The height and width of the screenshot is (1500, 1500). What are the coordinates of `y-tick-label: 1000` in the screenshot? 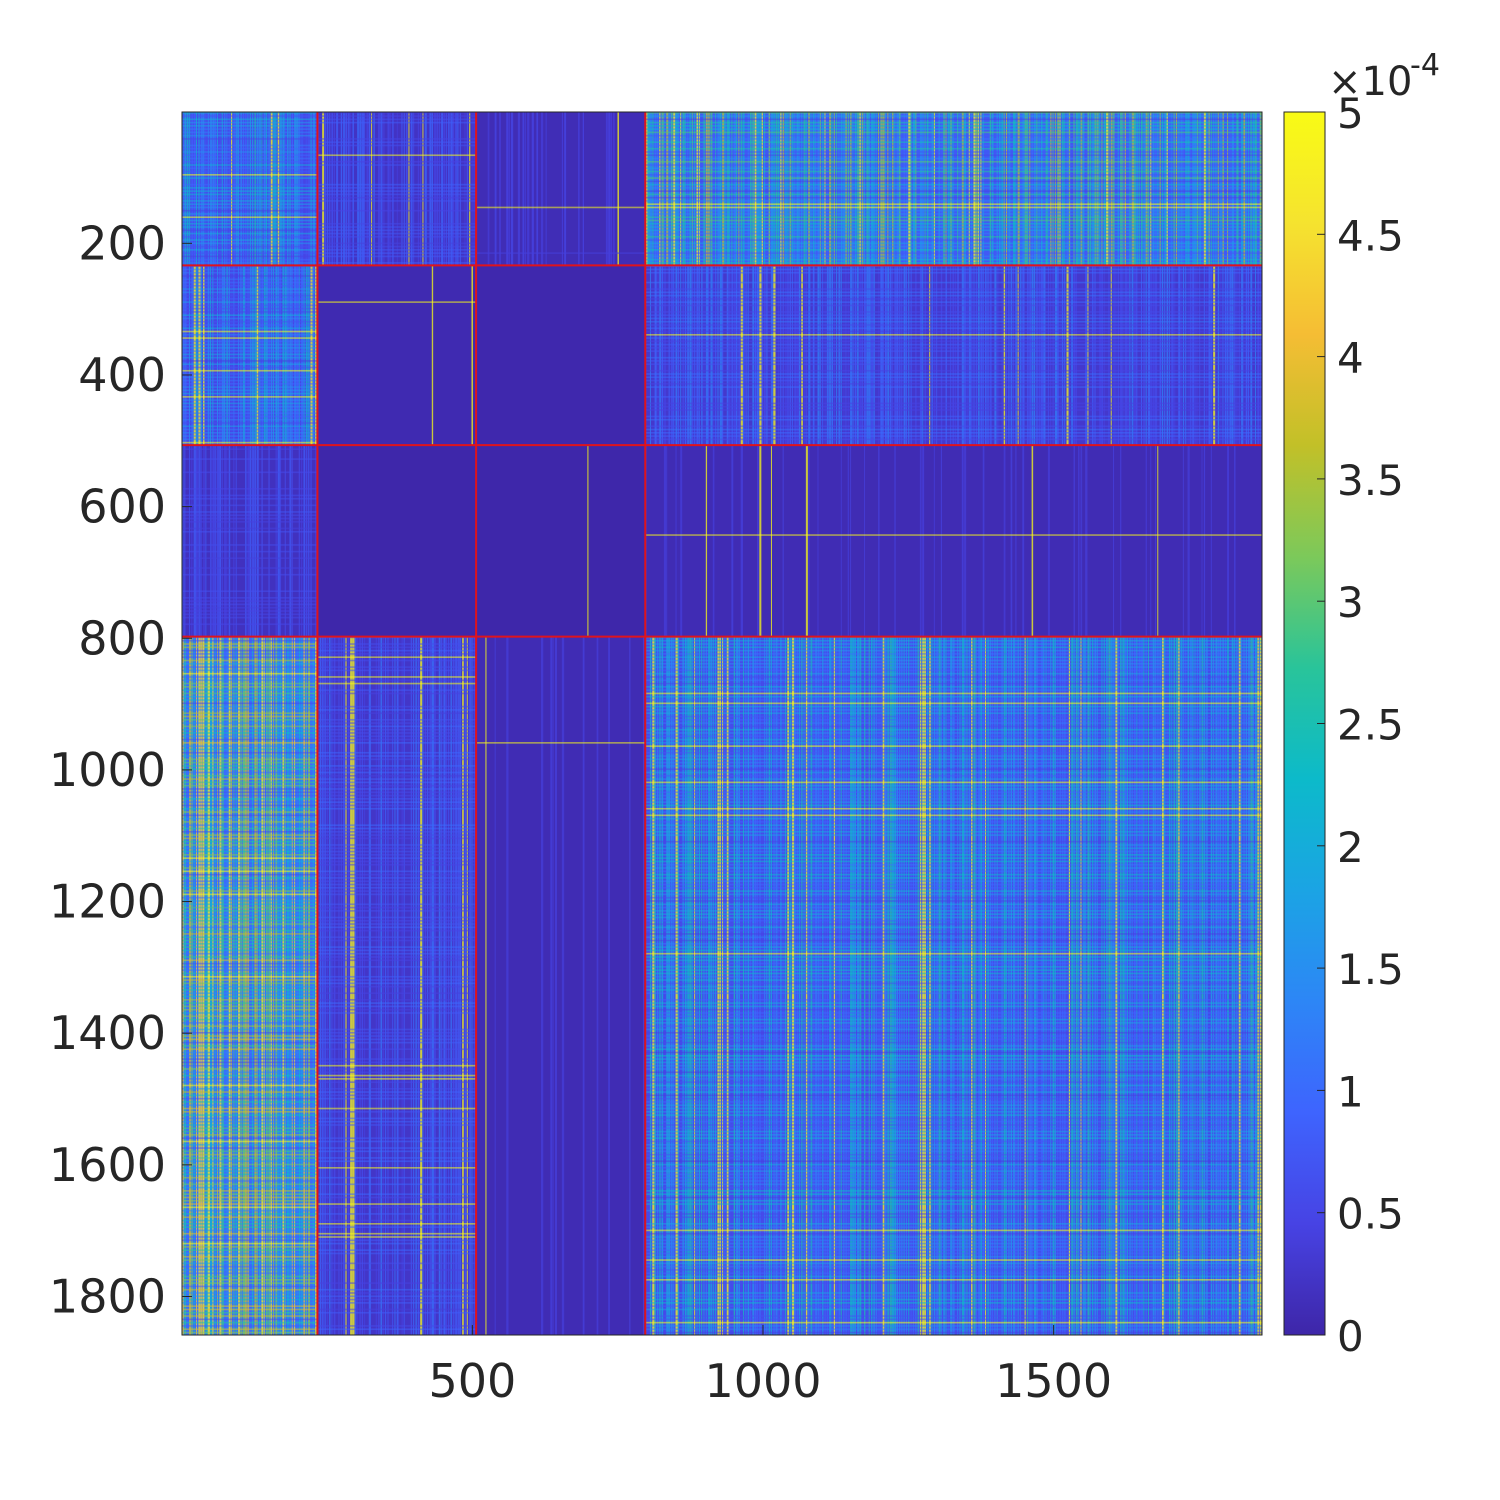 It's located at (107, 770).